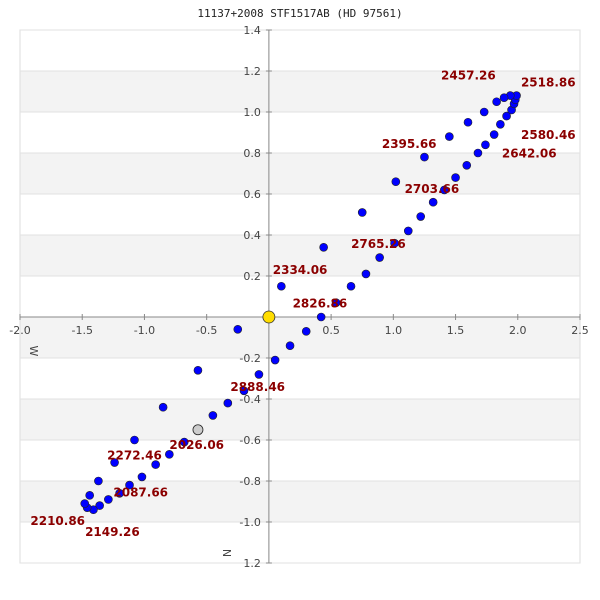 The width and height of the screenshot is (600, 600). What do you see at coordinates (269, 317) in the screenshot?
I see `primary-star-marker` at bounding box center [269, 317].